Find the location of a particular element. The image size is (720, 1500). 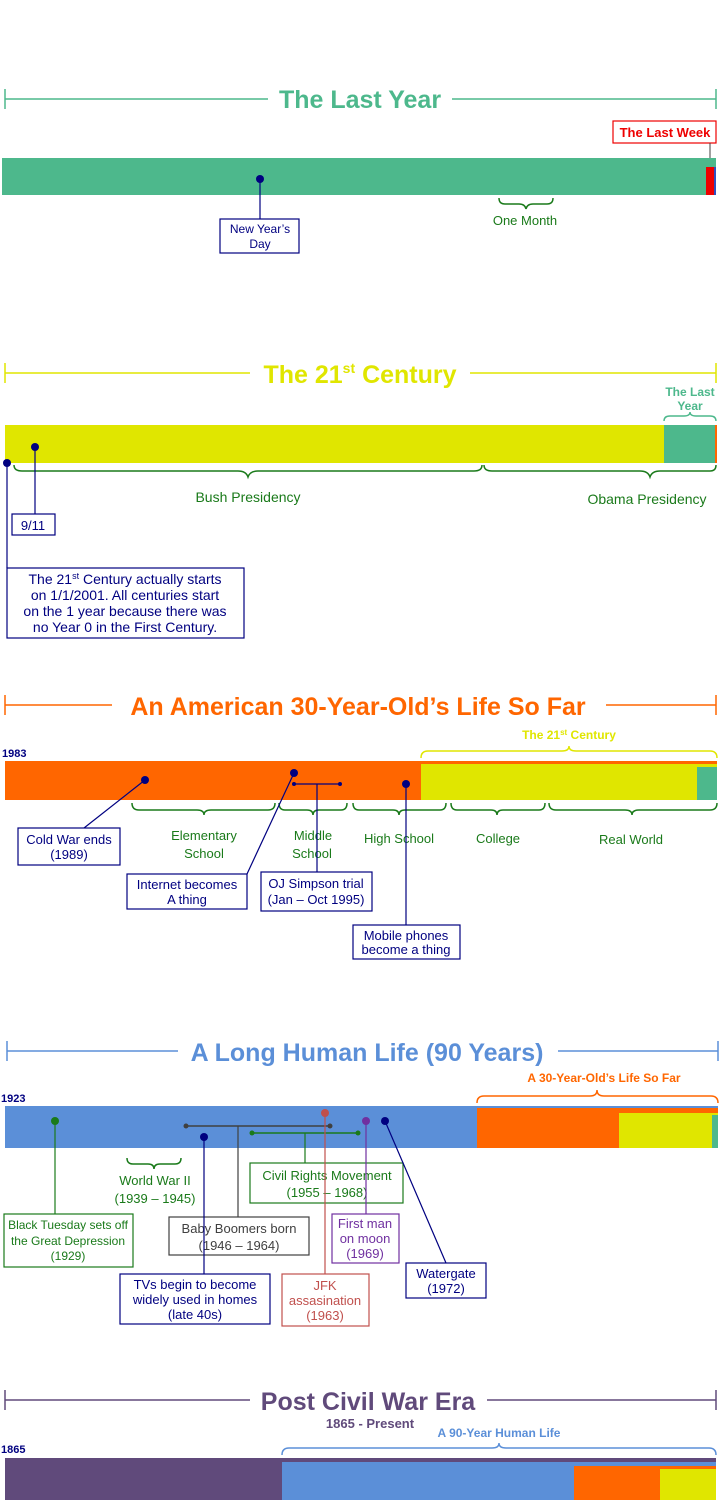

long-life-start-year: 1923 is located at coordinates (13, 1099).